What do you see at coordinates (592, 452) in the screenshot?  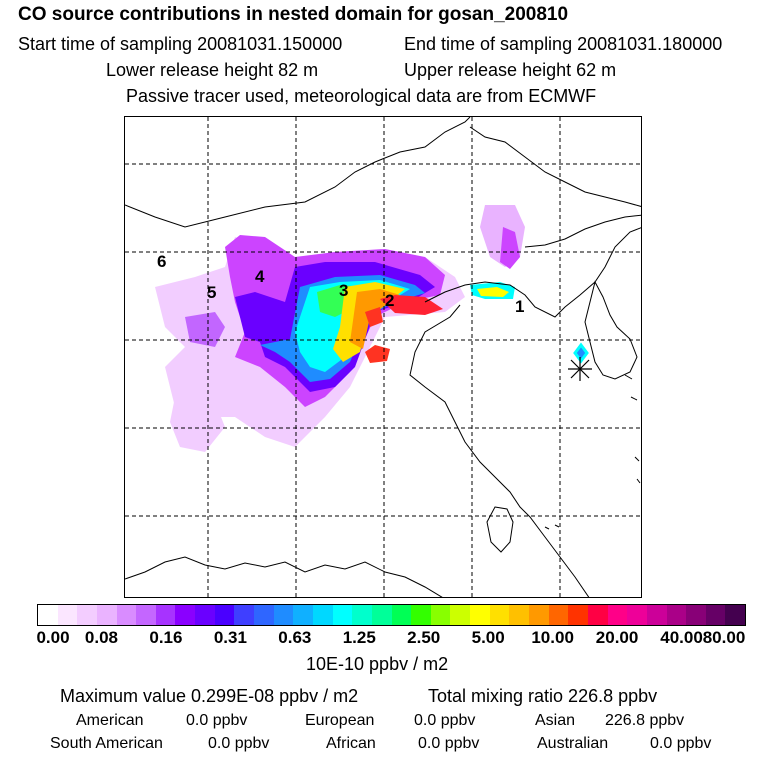 I see `islands-japan` at bounding box center [592, 452].